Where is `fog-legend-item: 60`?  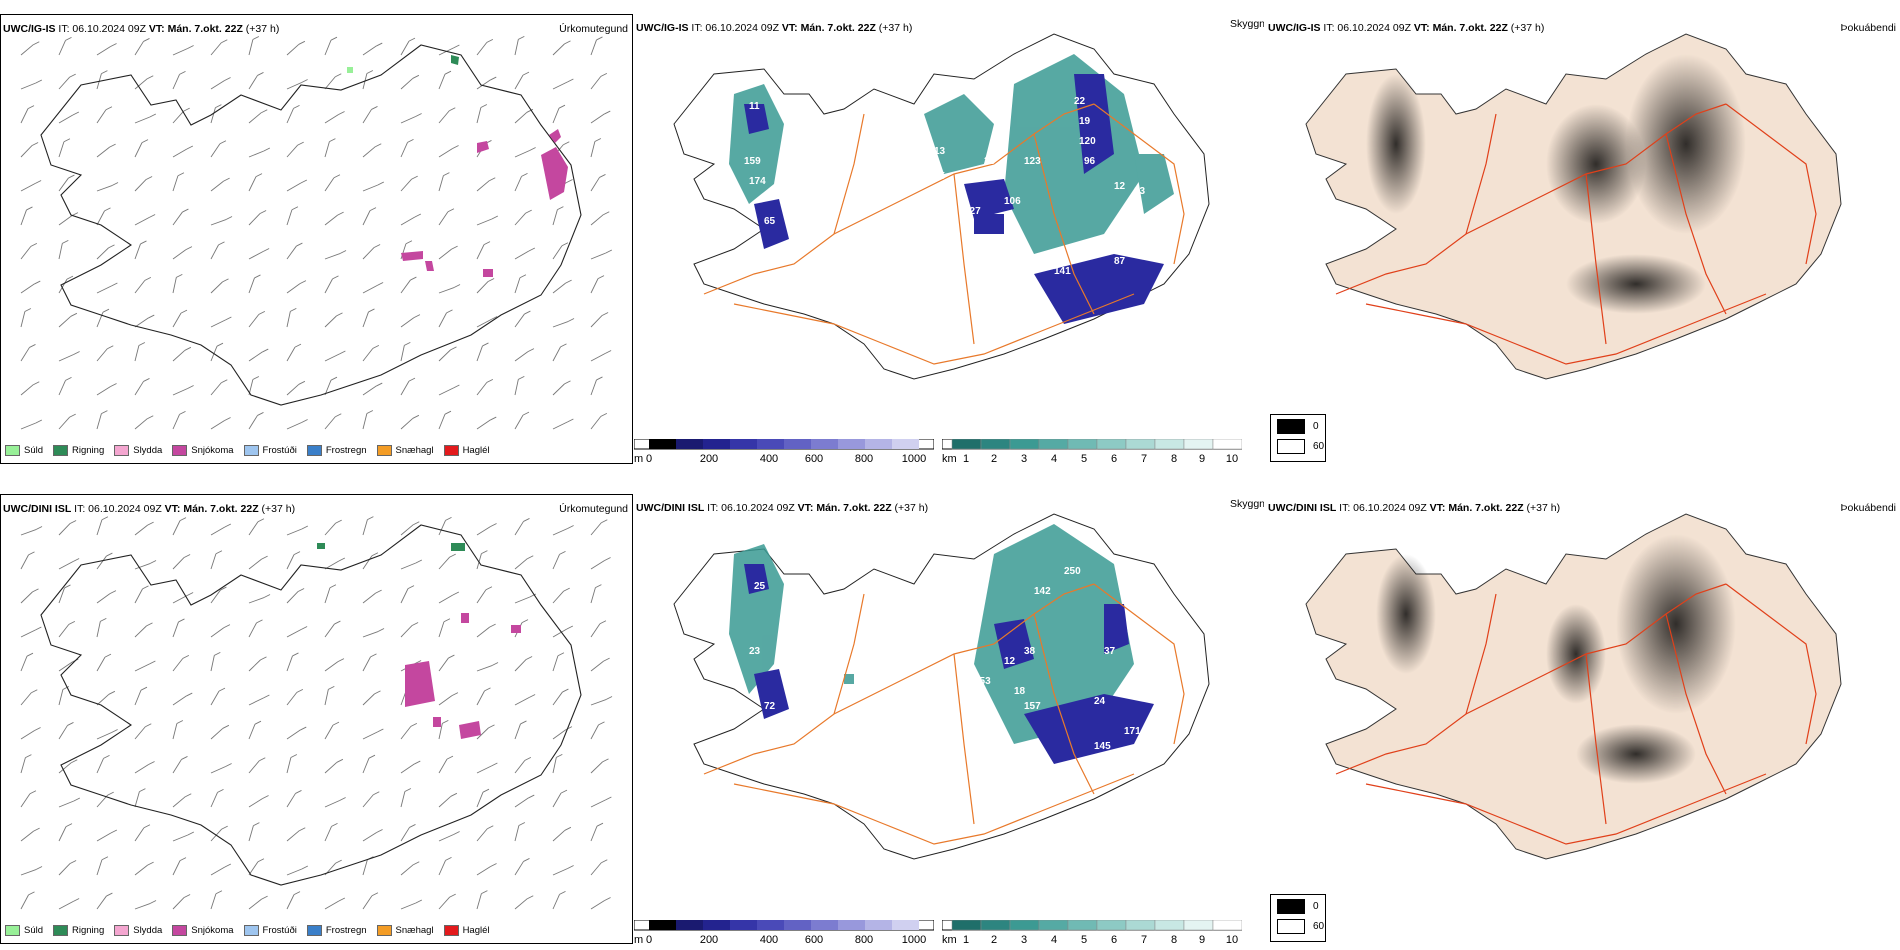
fog-legend-item: 60 is located at coordinates (1300, 446).